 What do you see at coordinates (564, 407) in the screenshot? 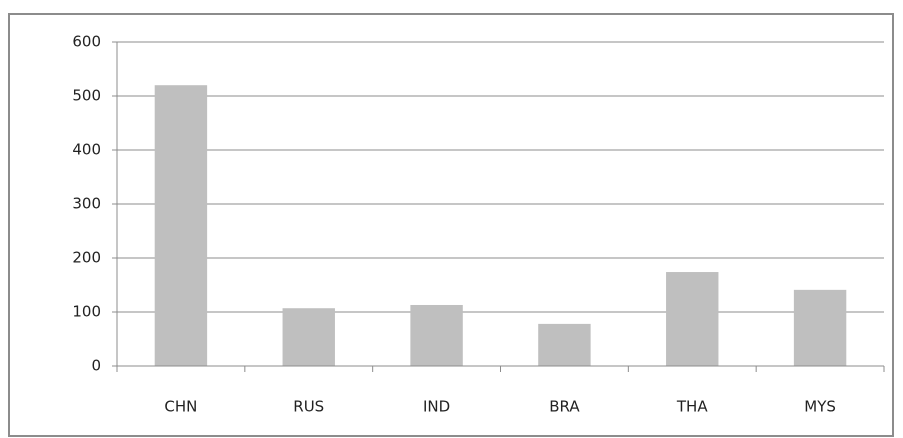
I see `x-tick-label: BRA` at bounding box center [564, 407].